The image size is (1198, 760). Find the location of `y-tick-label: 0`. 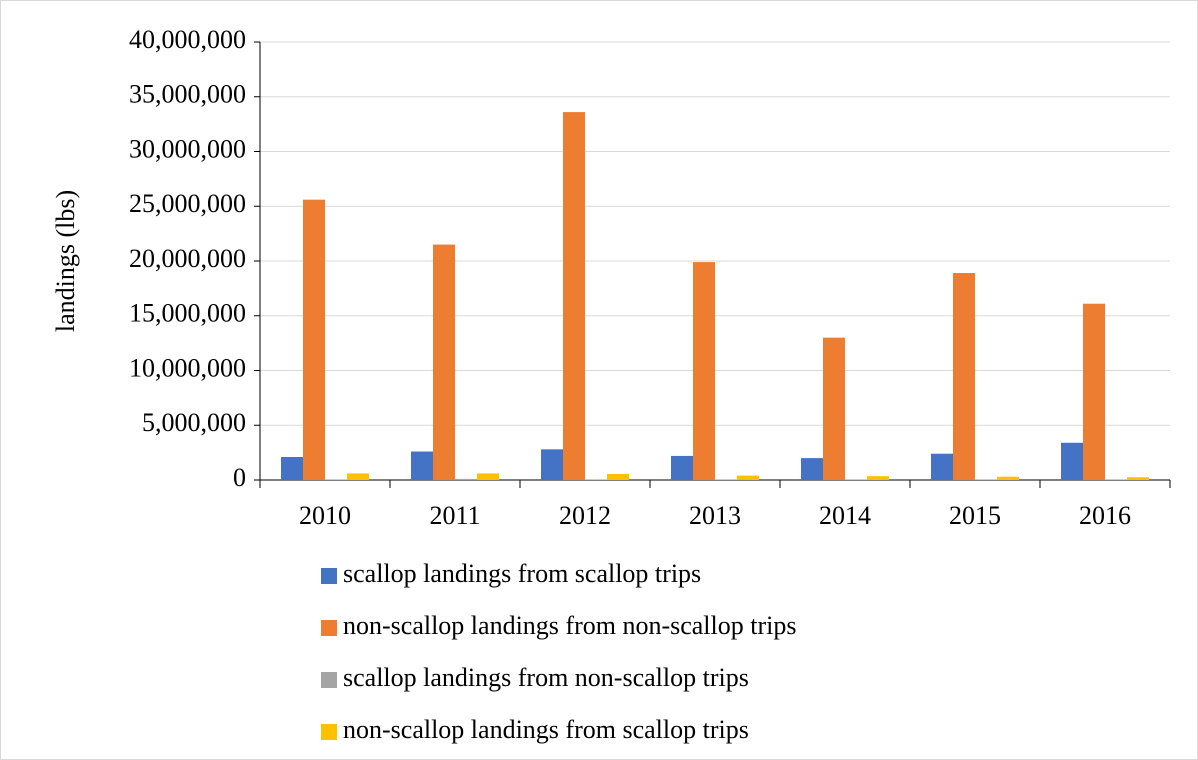

y-tick-label: 0 is located at coordinates (239, 477).